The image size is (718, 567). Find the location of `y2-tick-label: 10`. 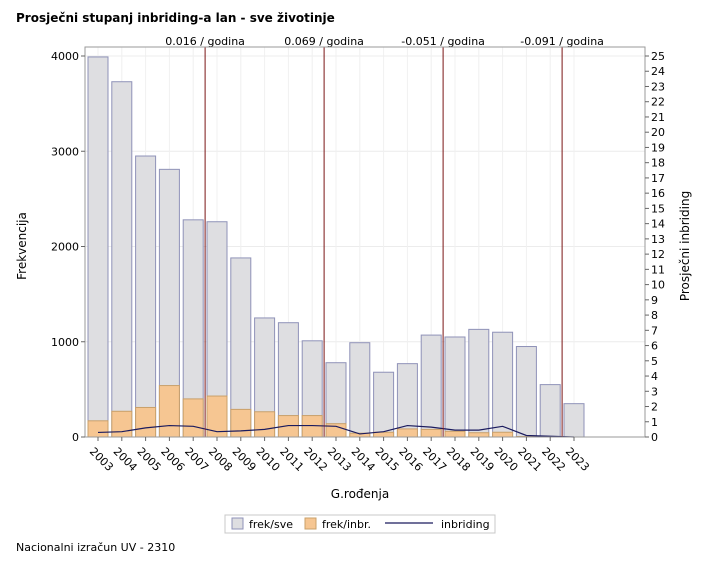

y2-tick-label: 10 is located at coordinates (658, 285).